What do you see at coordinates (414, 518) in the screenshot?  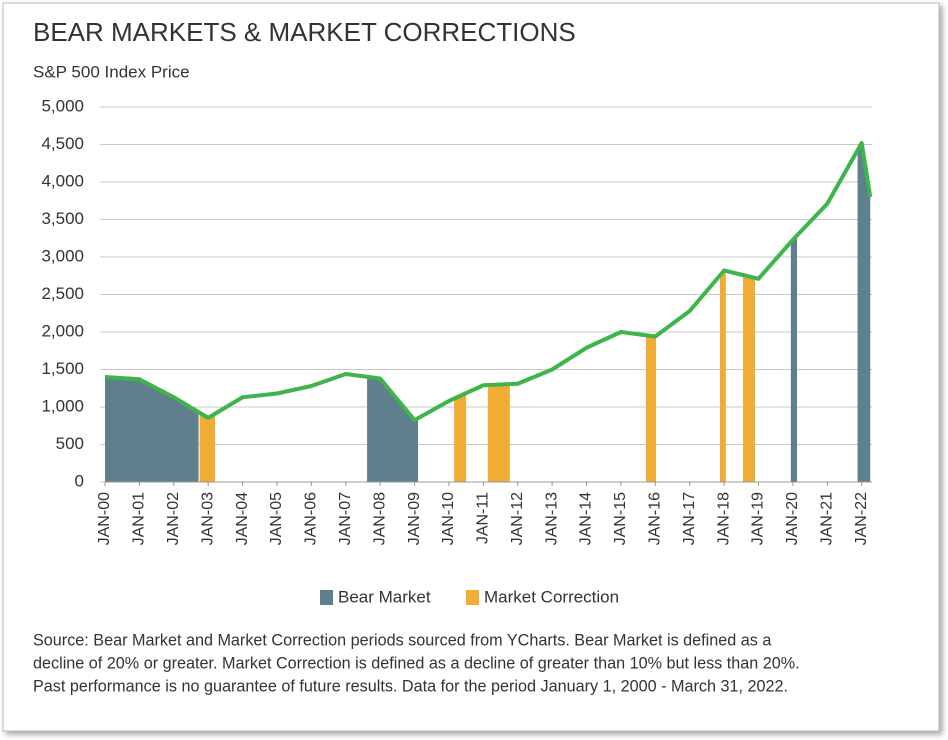 I see `x-tick-label: JAN-09` at bounding box center [414, 518].